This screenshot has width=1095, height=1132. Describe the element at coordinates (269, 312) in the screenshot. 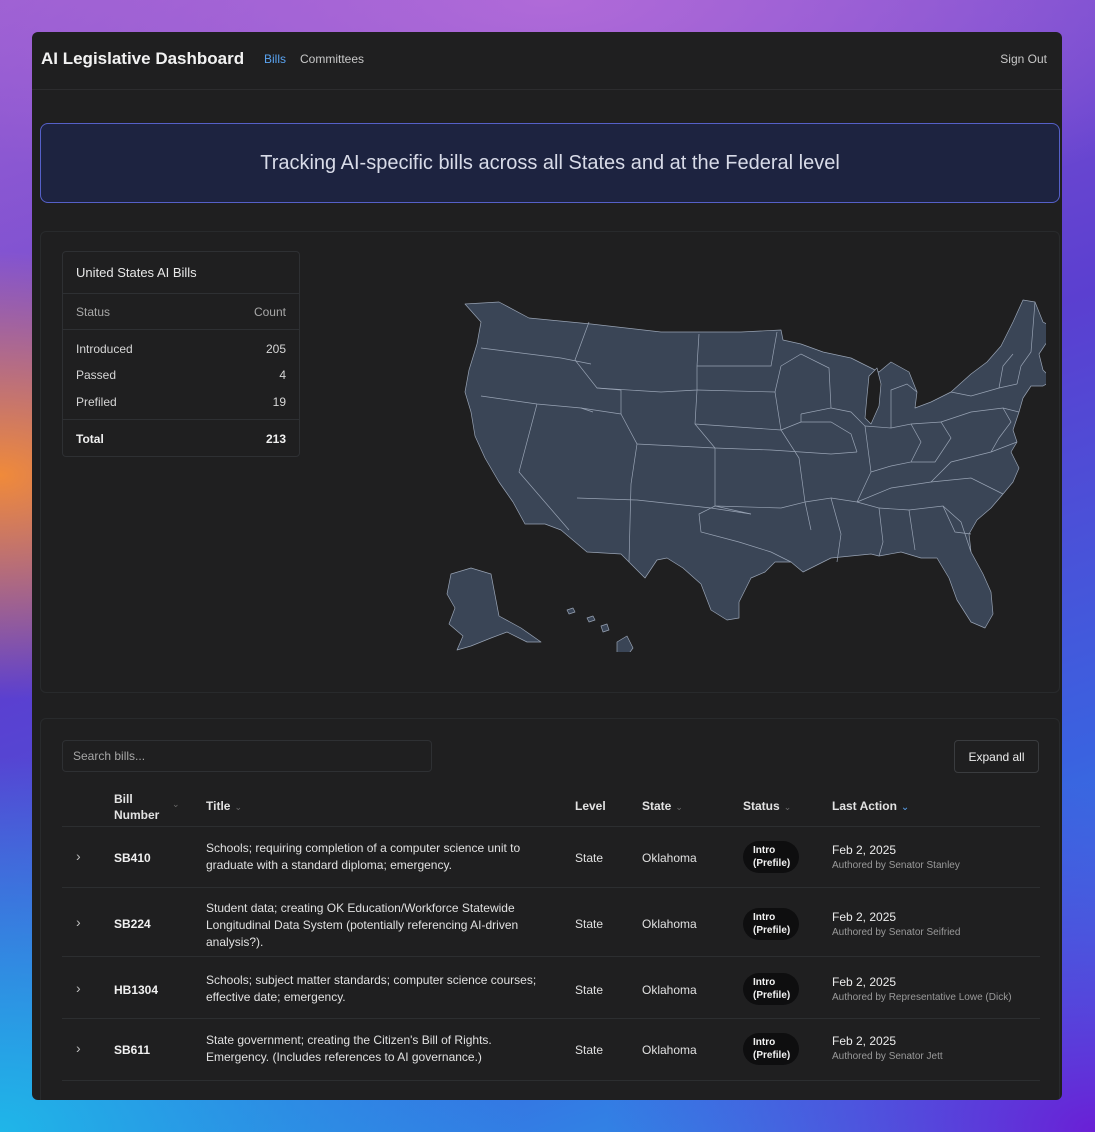

I see `summary-header-count: Count` at that location.